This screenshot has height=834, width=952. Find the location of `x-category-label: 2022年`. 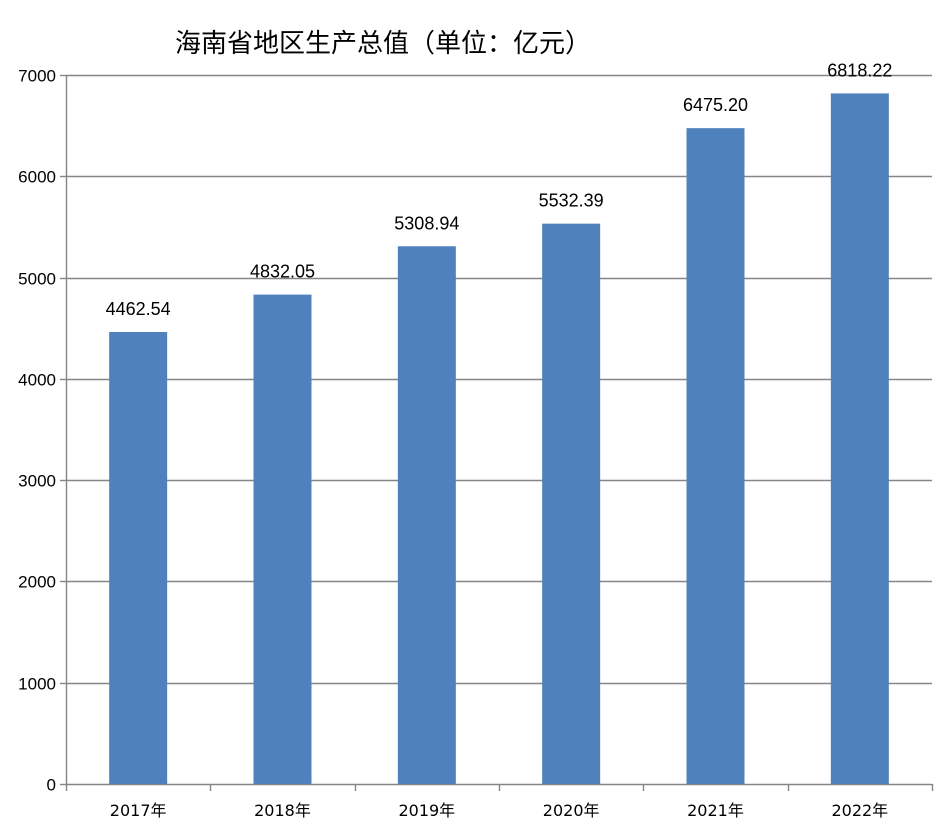

x-category-label: 2022年 is located at coordinates (859, 810).